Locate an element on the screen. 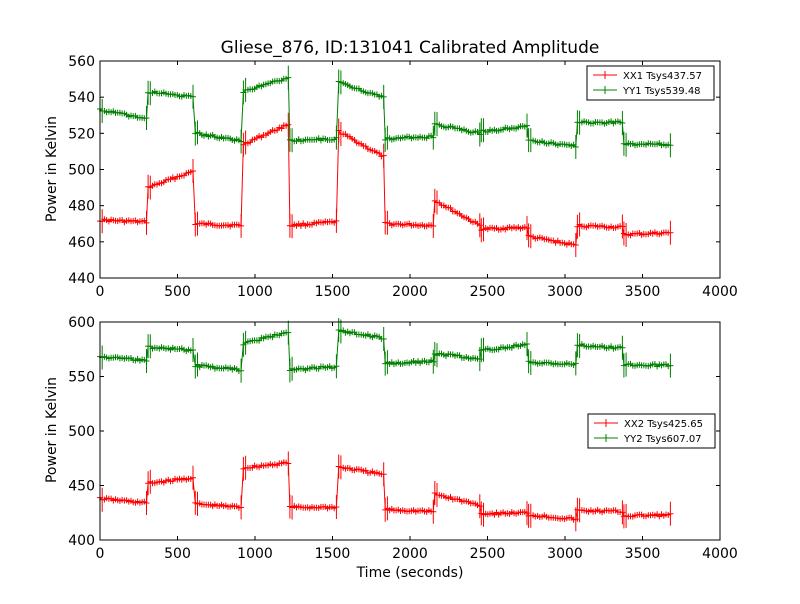  legend-label: XX2 Tsys425.65 is located at coordinates (663, 424).